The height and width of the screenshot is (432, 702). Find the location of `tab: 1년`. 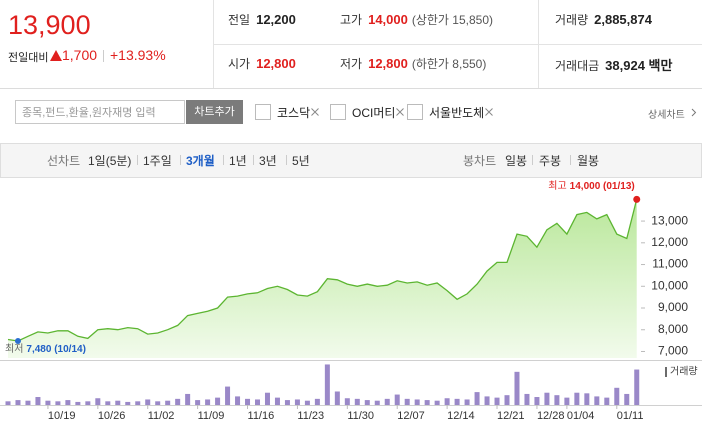

tab: 1년 is located at coordinates (238, 161).